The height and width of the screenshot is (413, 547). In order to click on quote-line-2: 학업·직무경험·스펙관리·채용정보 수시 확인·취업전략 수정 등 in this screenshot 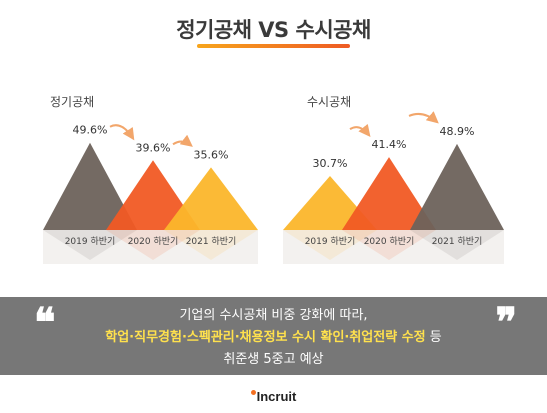, I will do `click(273, 335)`.